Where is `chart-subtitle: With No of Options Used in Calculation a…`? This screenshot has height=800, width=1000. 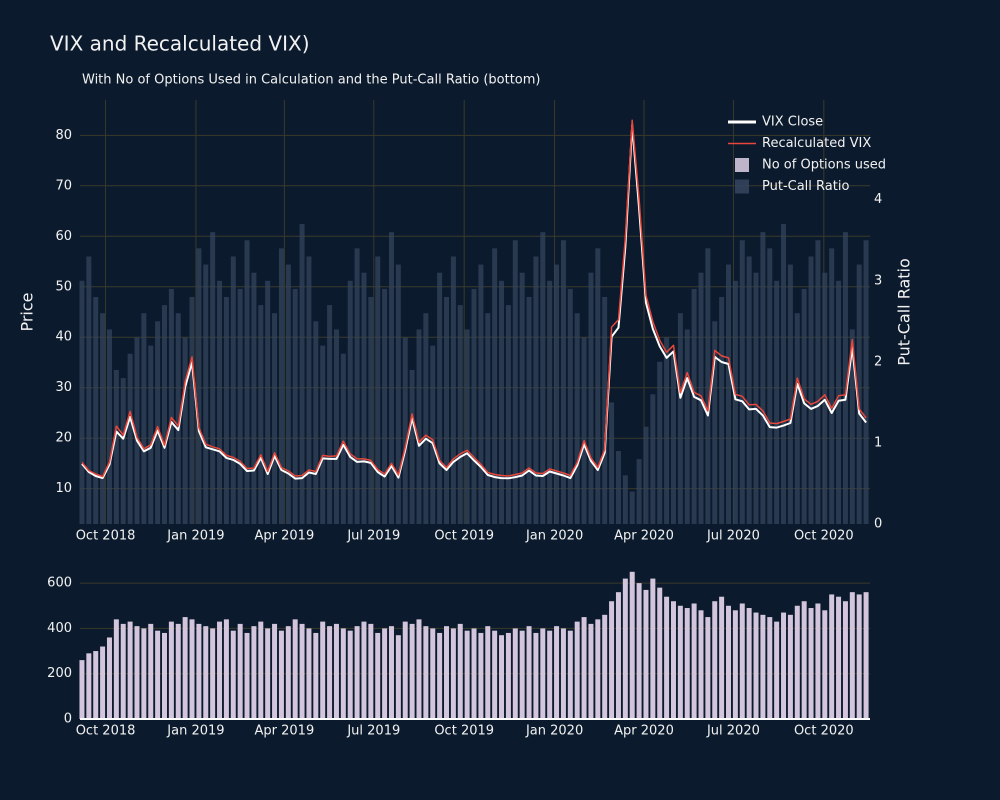
chart-subtitle: With No of Options Used in Calculation a… is located at coordinates (311, 80).